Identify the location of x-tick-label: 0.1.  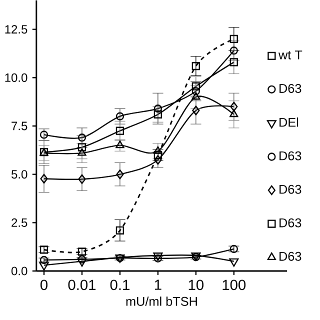
(120, 285).